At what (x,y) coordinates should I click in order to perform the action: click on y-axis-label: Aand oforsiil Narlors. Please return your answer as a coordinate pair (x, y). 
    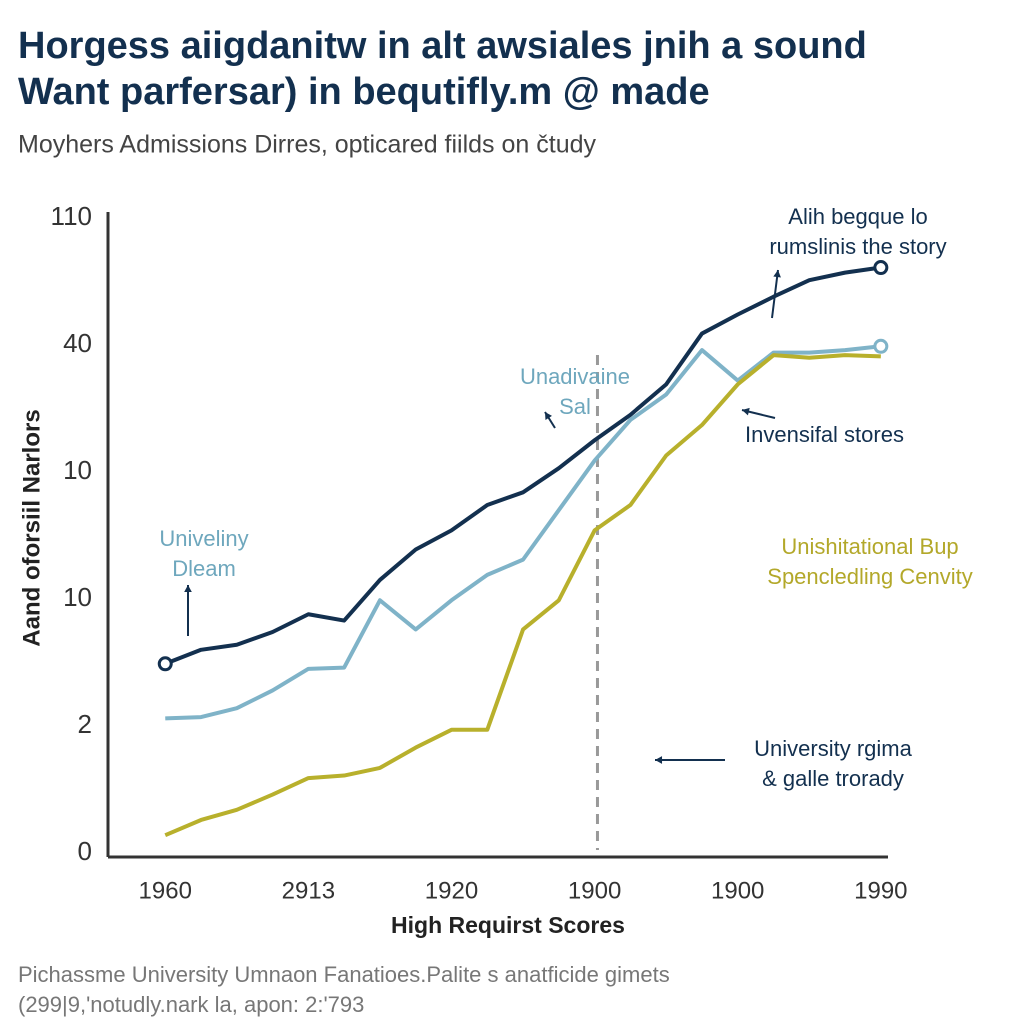
    Looking at the image, I should click on (31, 527).